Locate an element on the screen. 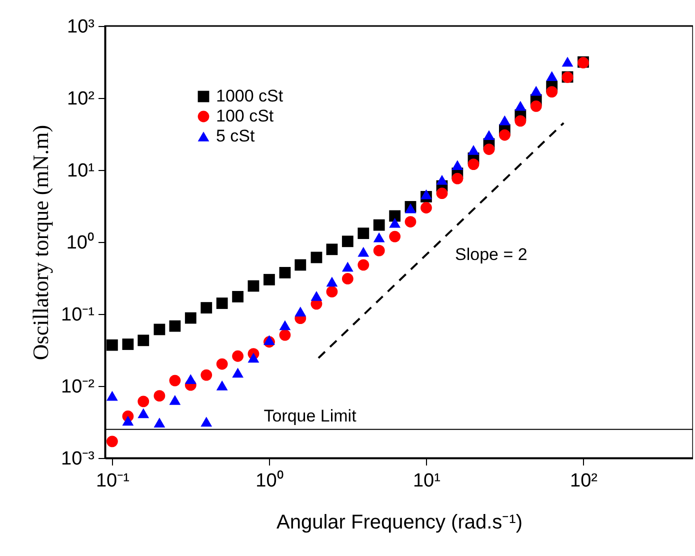 This screenshot has width=695, height=556. legend-label: 5 cSt is located at coordinates (236, 136).